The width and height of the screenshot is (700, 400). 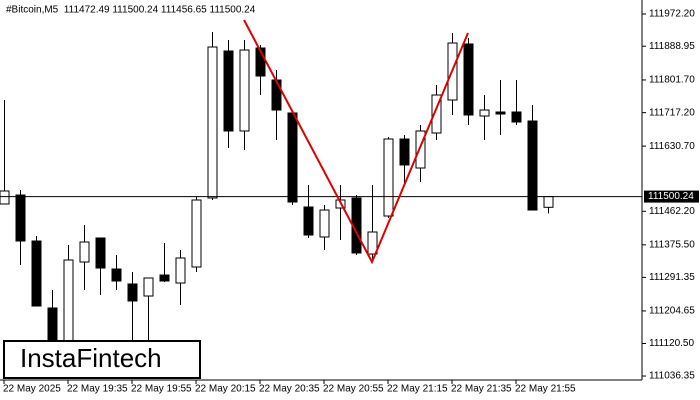 What do you see at coordinates (671, 343) in the screenshot?
I see `y-tick-label: 111120.50` at bounding box center [671, 343].